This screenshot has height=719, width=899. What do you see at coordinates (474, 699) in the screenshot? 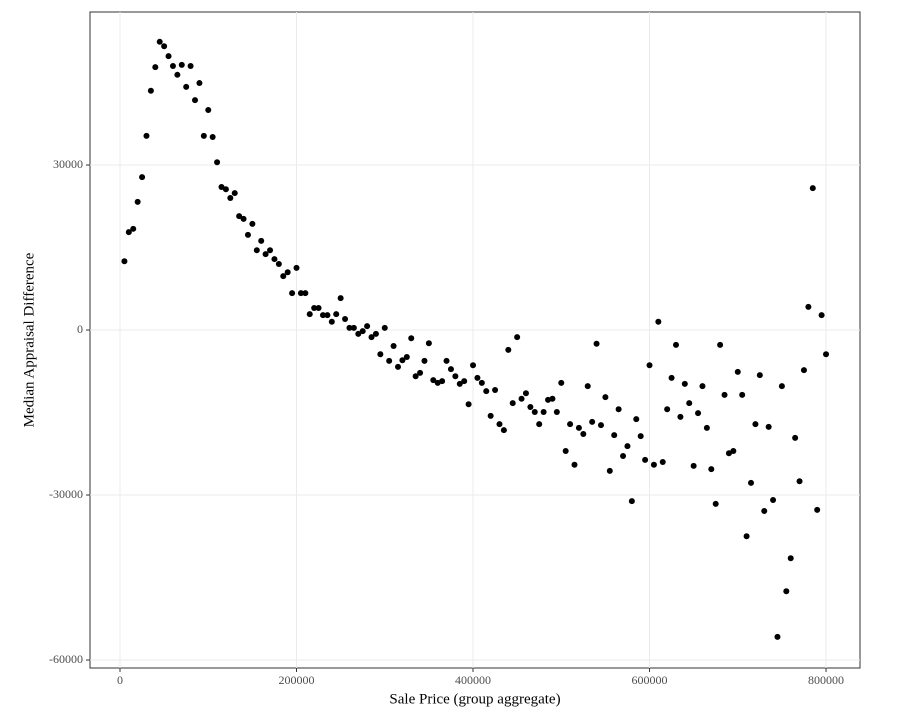
I see `x-axis-title: Sale Price (group aggregate)` at bounding box center [474, 699].